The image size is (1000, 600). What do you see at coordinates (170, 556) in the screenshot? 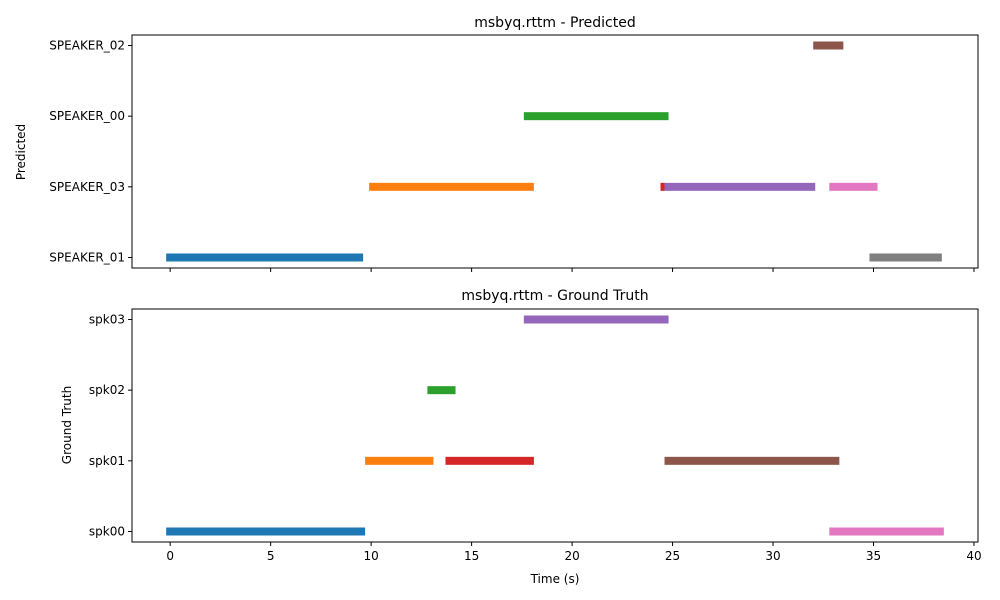
I see `x-tick-label: 0` at bounding box center [170, 556].